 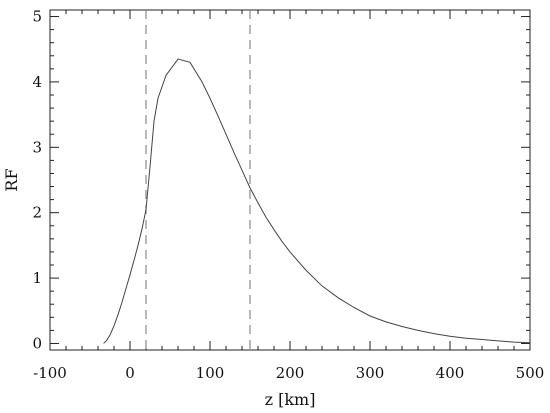 I want to click on y-tick-label: 2, so click(x=37, y=213).